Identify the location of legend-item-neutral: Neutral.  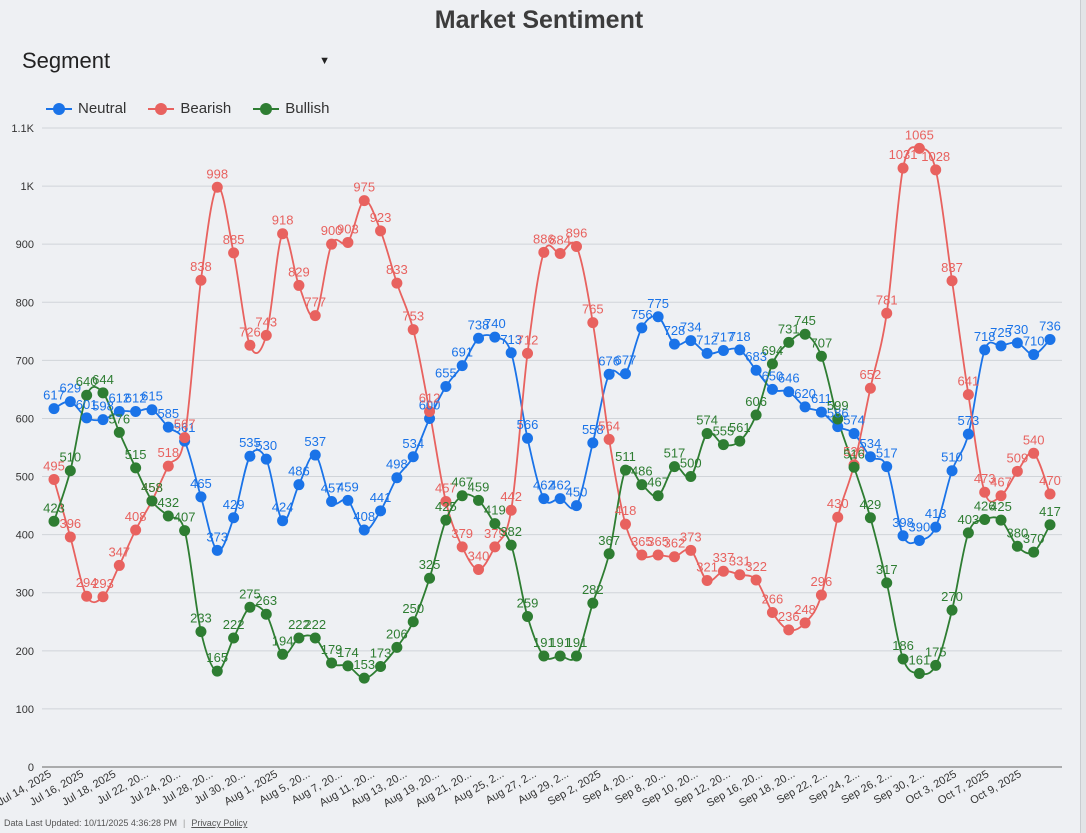
(86, 108).